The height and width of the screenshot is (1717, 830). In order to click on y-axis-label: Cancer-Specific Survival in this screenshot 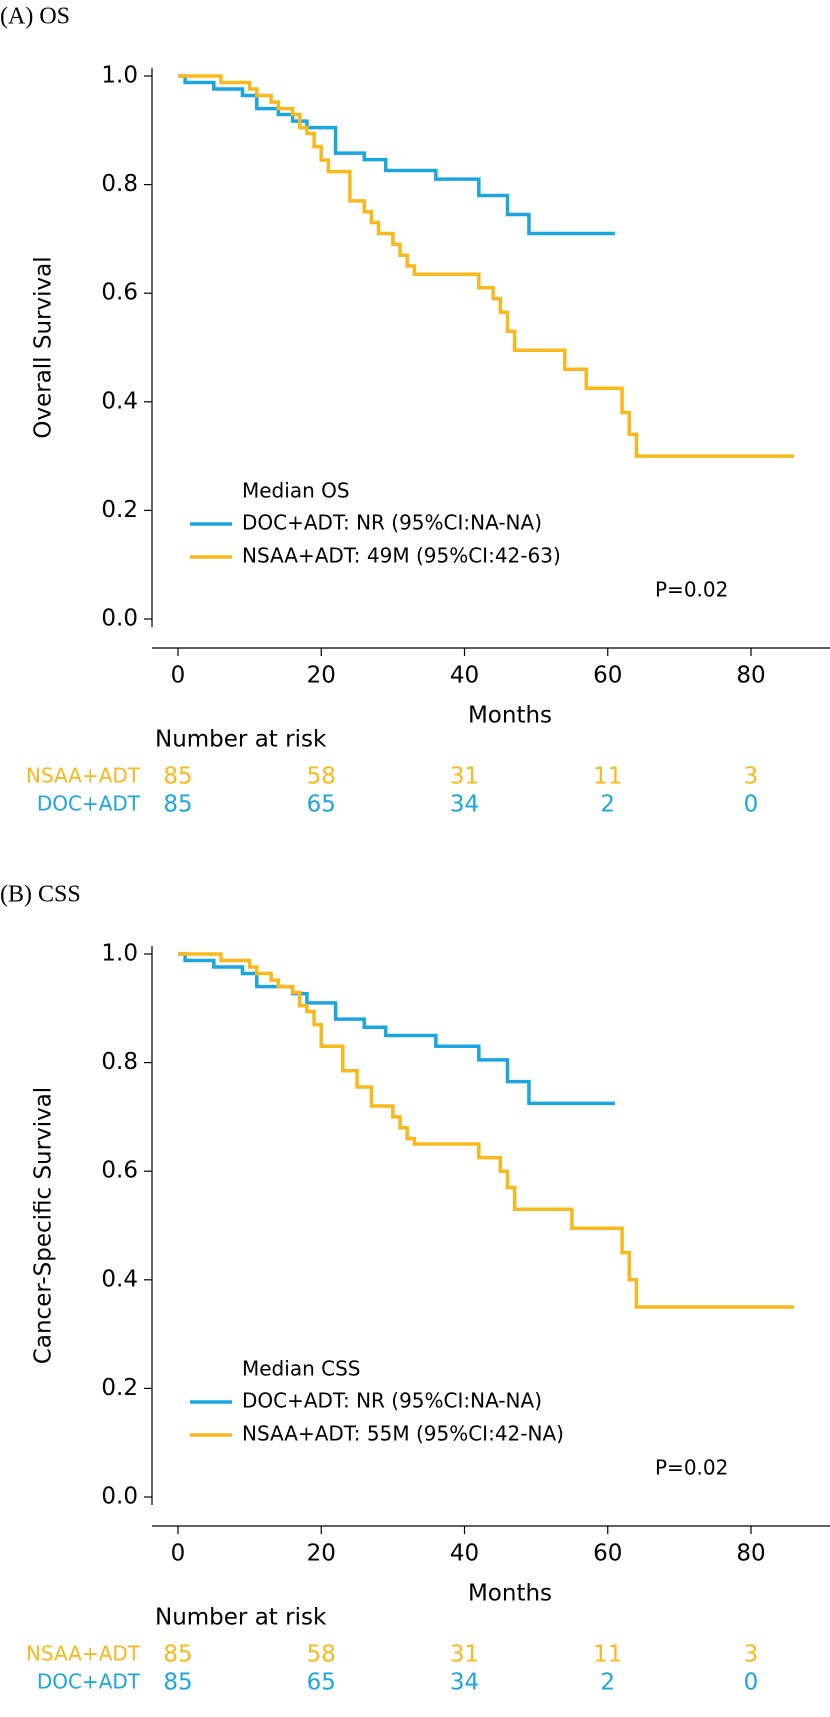, I will do `click(44, 1225)`.